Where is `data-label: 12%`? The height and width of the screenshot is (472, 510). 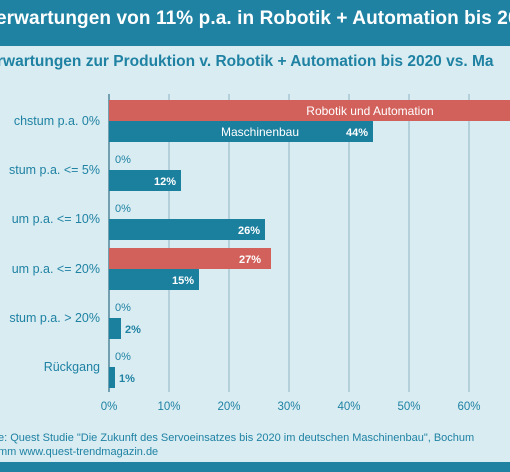
data-label: 12% is located at coordinates (165, 182).